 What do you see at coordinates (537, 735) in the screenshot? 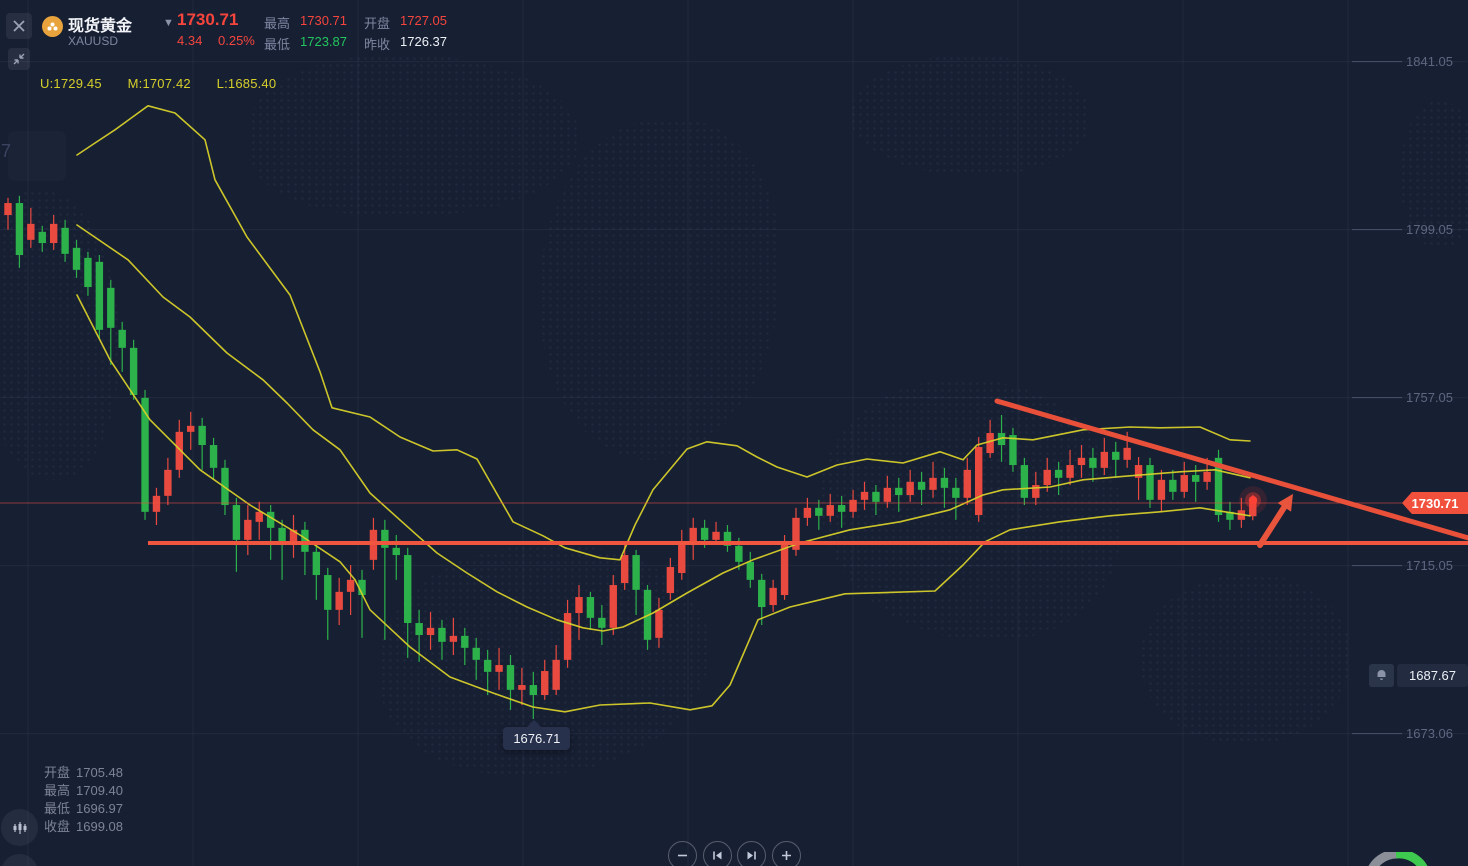
I see `low-price-tooltip: 1676.71` at bounding box center [537, 735].